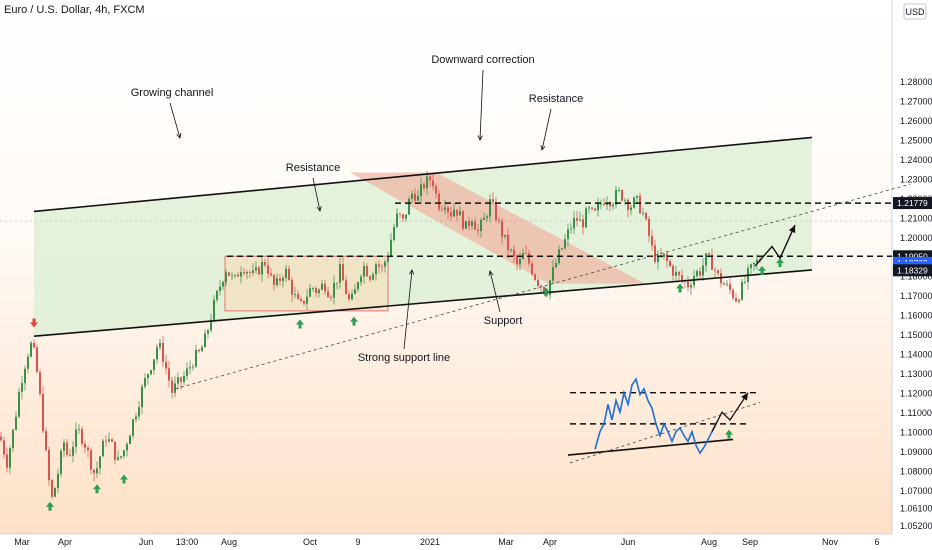 This screenshot has height=550, width=932. What do you see at coordinates (916, 491) in the screenshot?
I see `price-tick-label: 1.07000` at bounding box center [916, 491].